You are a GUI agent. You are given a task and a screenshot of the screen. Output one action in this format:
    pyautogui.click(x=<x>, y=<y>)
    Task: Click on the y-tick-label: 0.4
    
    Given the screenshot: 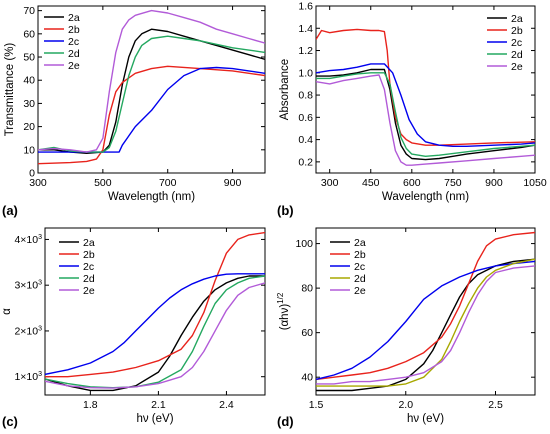 What is the action you would take?
    pyautogui.click(x=305, y=140)
    